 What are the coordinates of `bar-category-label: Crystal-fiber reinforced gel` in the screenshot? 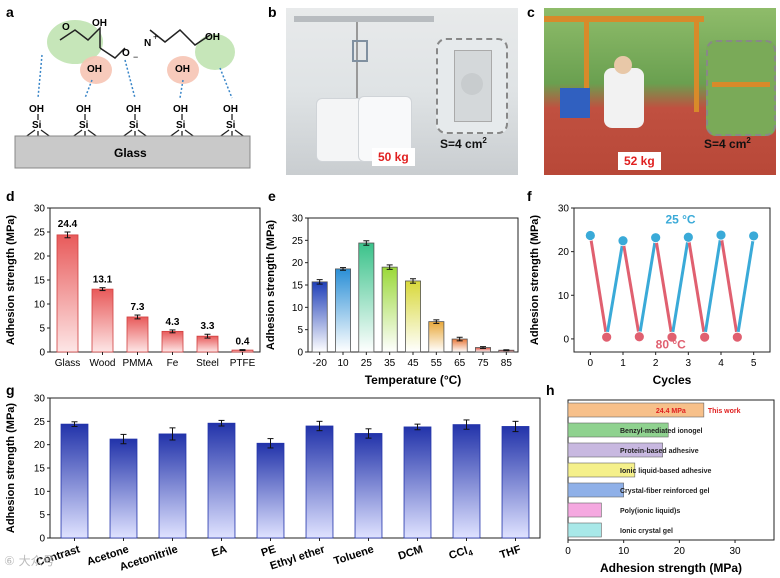 It's located at (665, 491).